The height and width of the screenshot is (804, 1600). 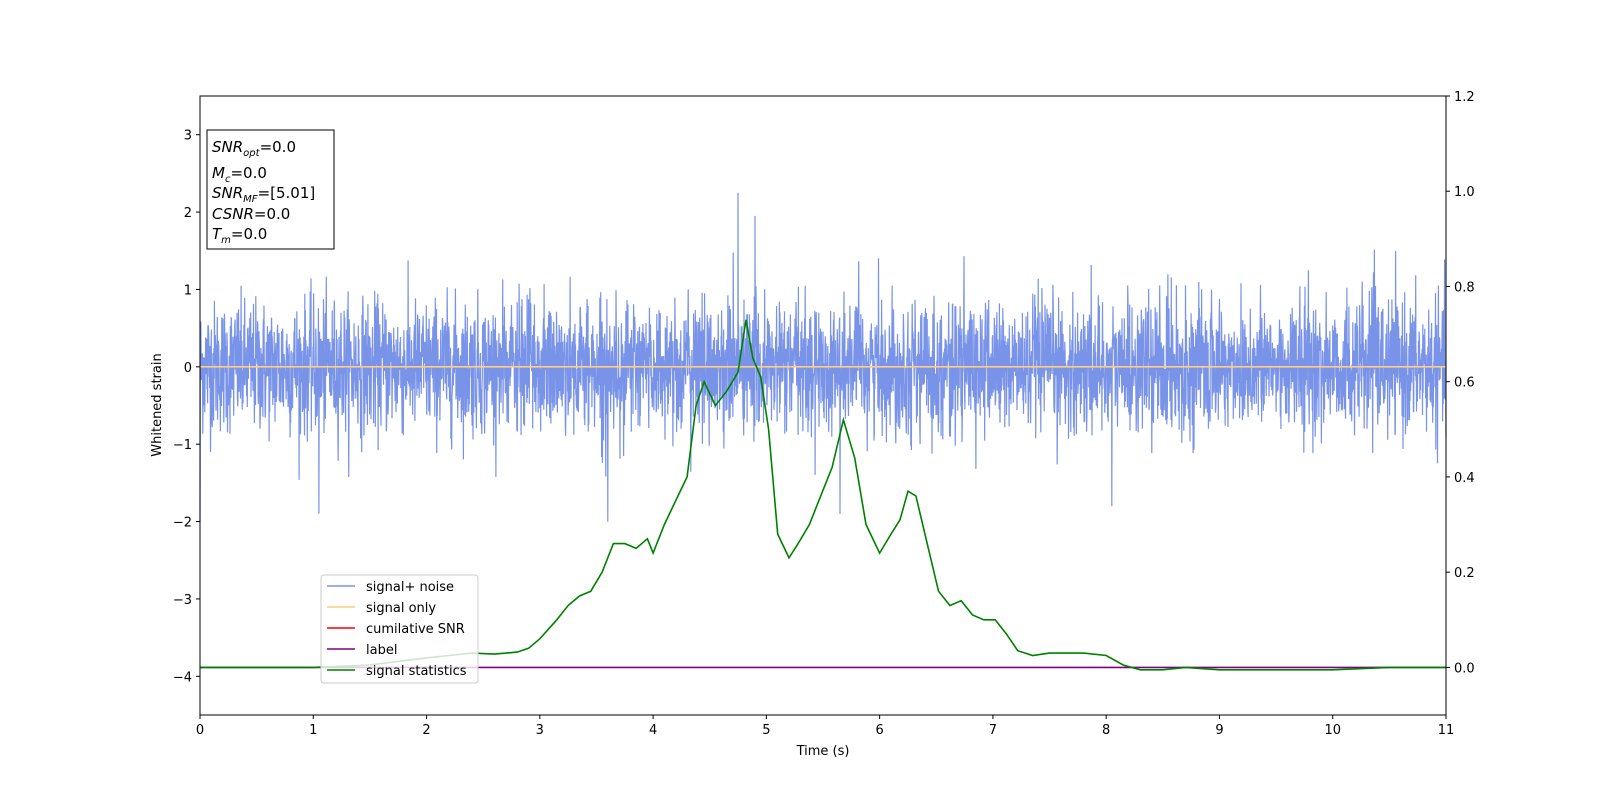 What do you see at coordinates (540, 730) in the screenshot?
I see `x-tick-label: 3` at bounding box center [540, 730].